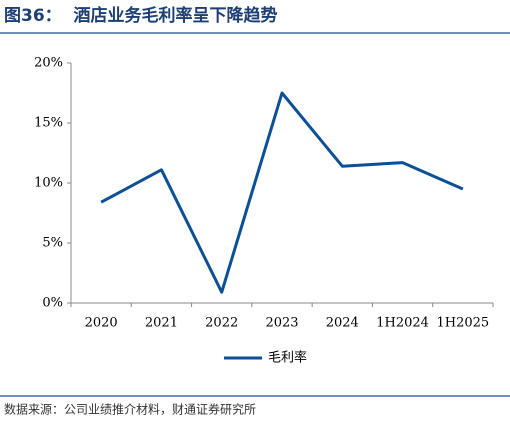 This screenshot has width=510, height=424. Describe the element at coordinates (48, 123) in the screenshot. I see `y-tick-label: 15%` at that location.